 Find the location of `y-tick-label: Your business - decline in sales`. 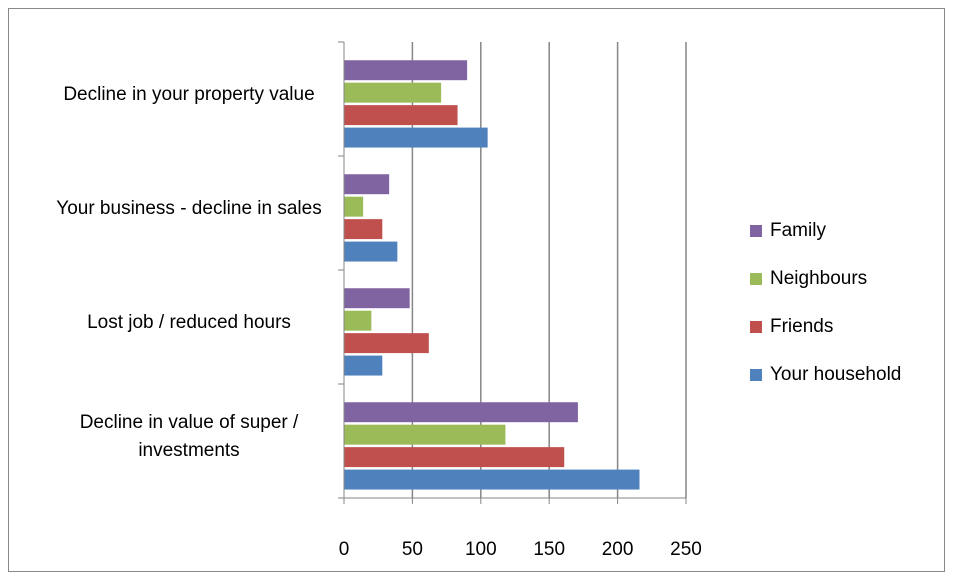

y-tick-label: Your business - decline in sales is located at coordinates (189, 208).